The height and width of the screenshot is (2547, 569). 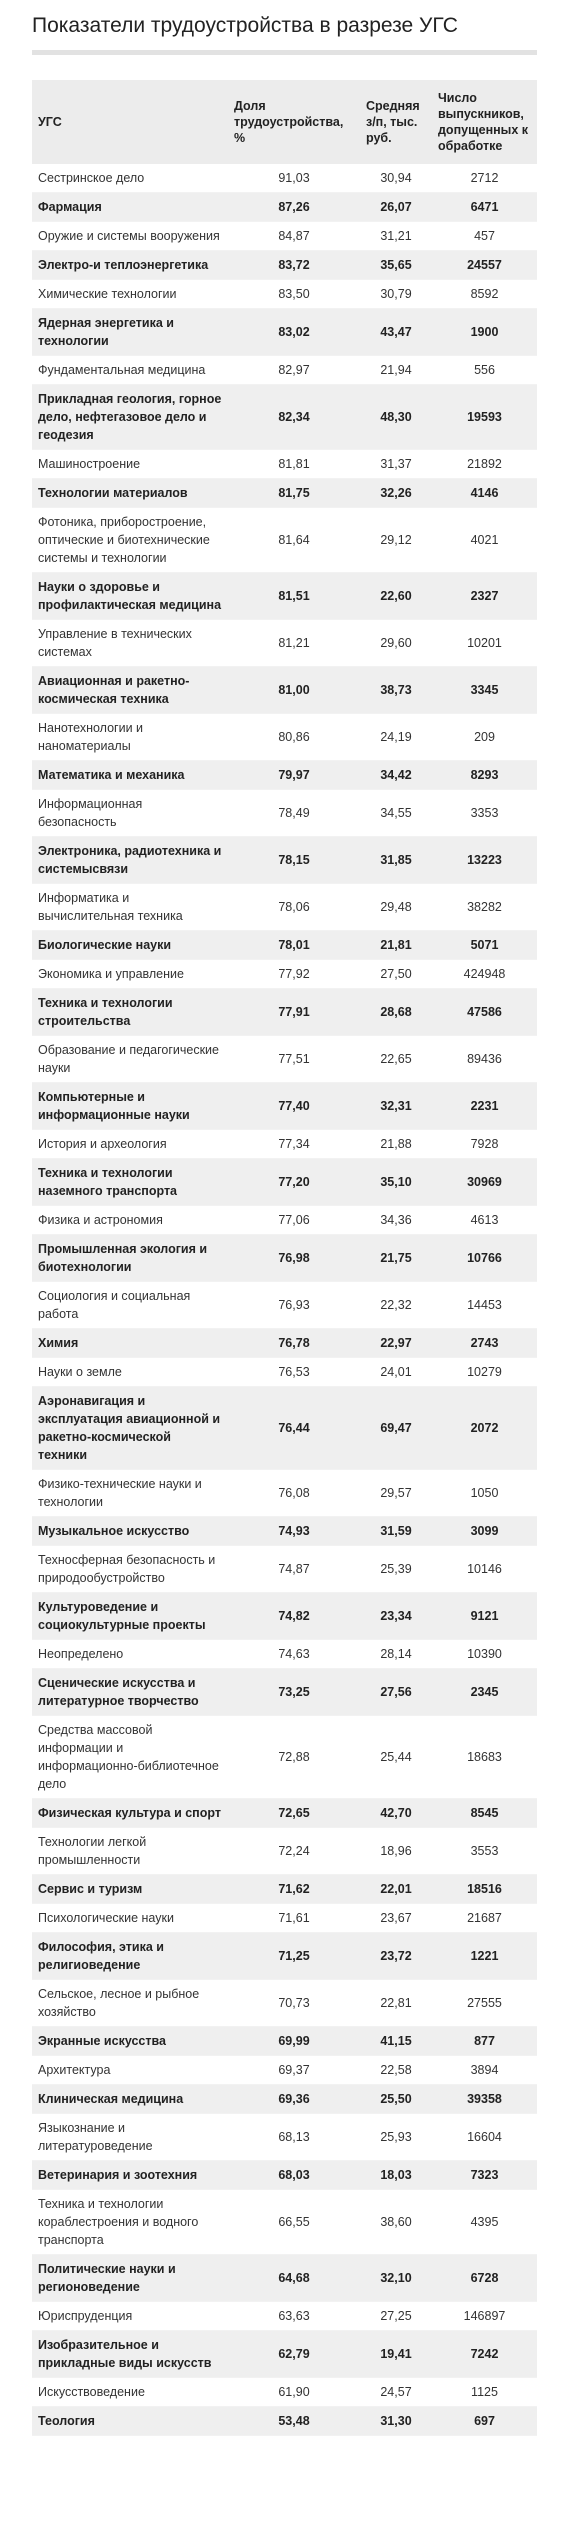 What do you see at coordinates (396, 1106) in the screenshot?
I see `value-cell: 32,31` at bounding box center [396, 1106].